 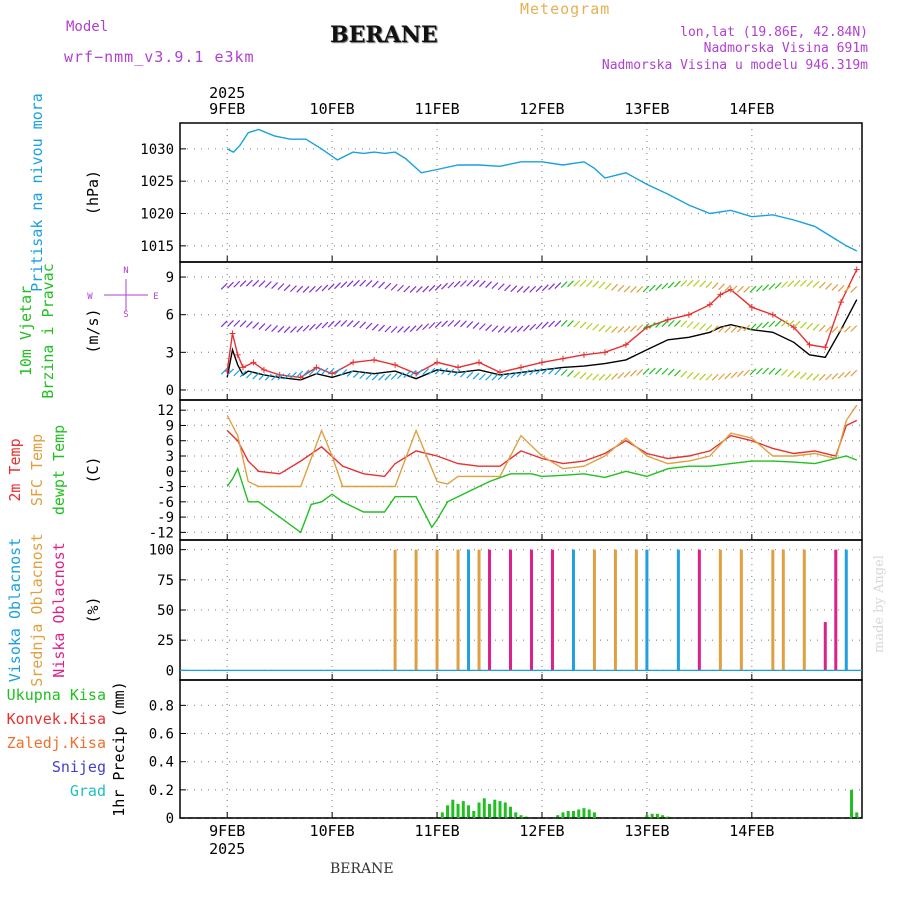 I want to click on compass-cross, so click(x=126, y=295).